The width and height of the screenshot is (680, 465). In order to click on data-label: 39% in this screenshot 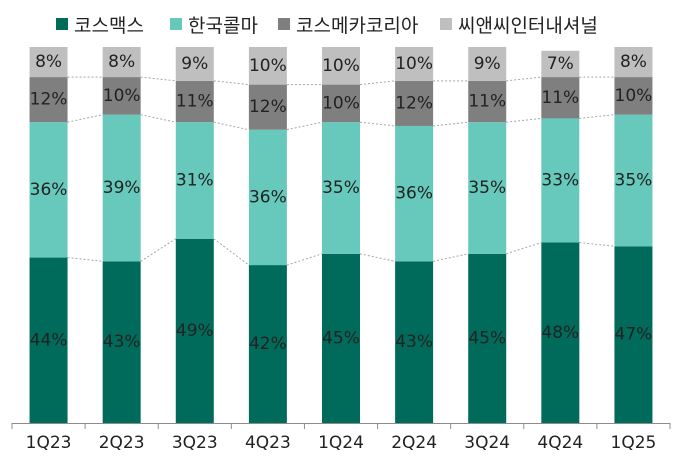, I will do `click(122, 188)`.